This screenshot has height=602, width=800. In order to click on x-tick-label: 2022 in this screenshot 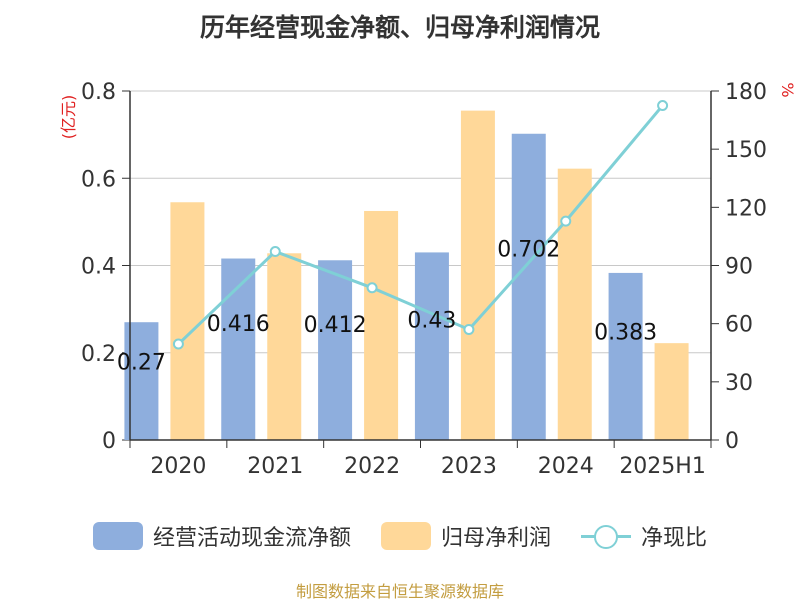, I will do `click(372, 466)`.